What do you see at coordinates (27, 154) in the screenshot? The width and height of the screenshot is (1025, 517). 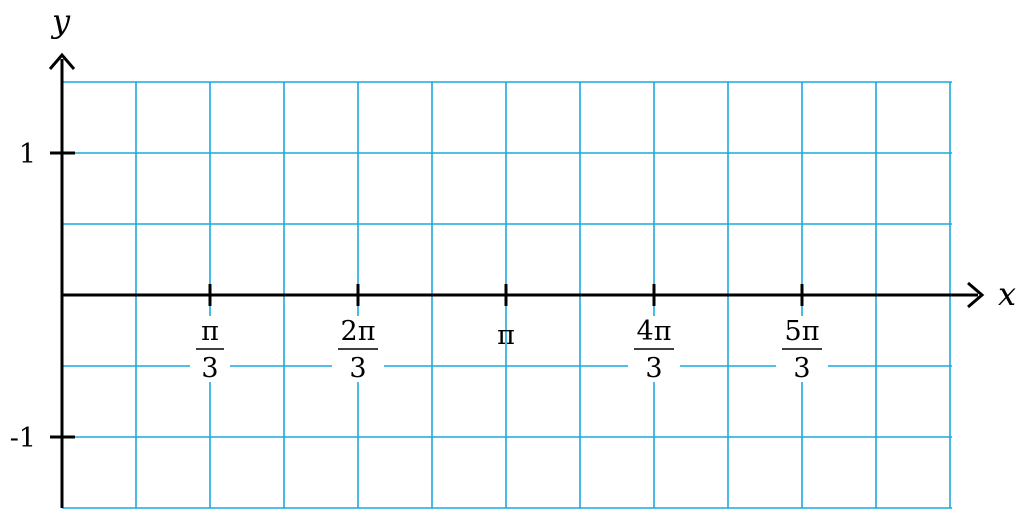 I see `y-tick-label: 1` at bounding box center [27, 154].